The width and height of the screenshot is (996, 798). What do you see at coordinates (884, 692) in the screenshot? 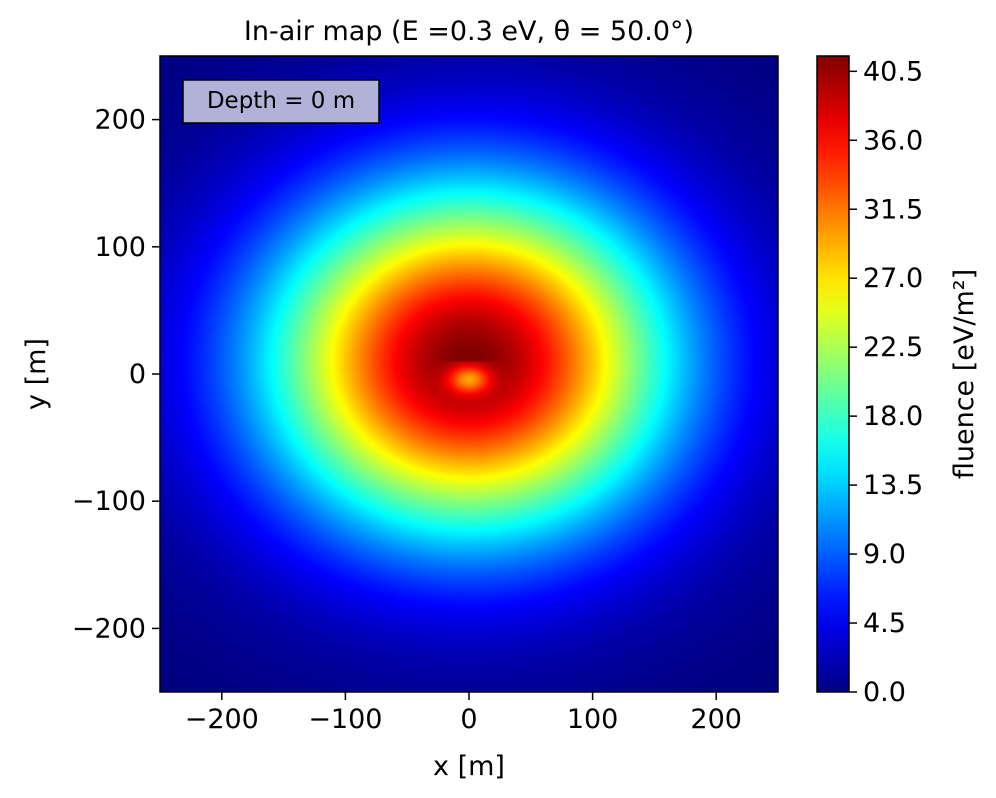
I see `colorbar-tick-label: 0.0` at bounding box center [884, 692].